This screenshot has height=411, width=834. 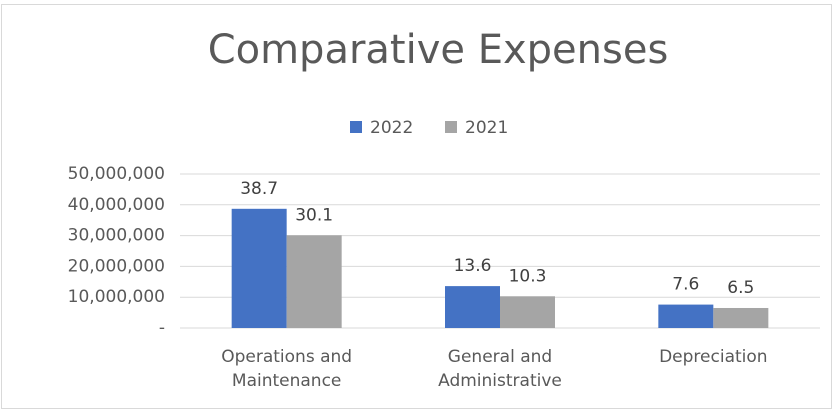 I want to click on x-tick-label: General and Administrative, so click(x=500, y=369).